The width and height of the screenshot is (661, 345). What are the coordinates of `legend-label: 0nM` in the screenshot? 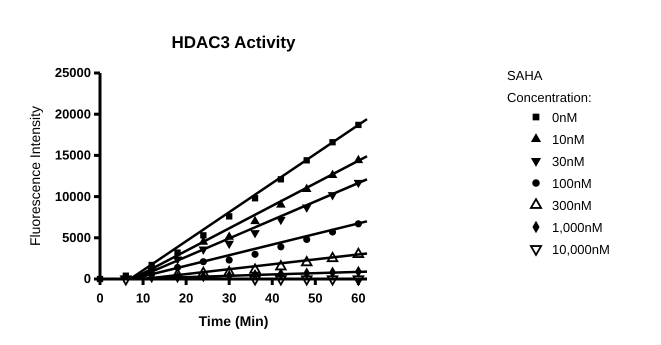 It's located at (565, 117).